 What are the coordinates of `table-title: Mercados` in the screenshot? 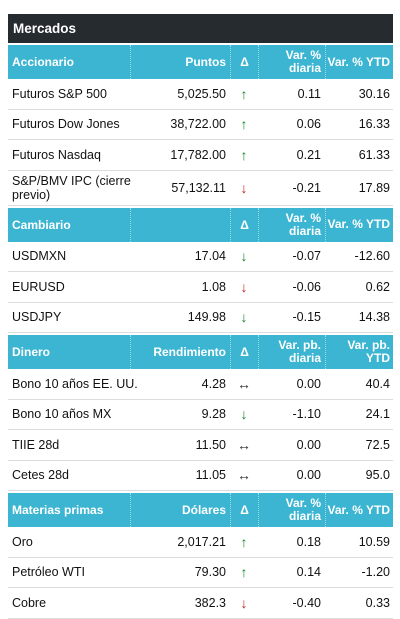 It's located at (200, 28).